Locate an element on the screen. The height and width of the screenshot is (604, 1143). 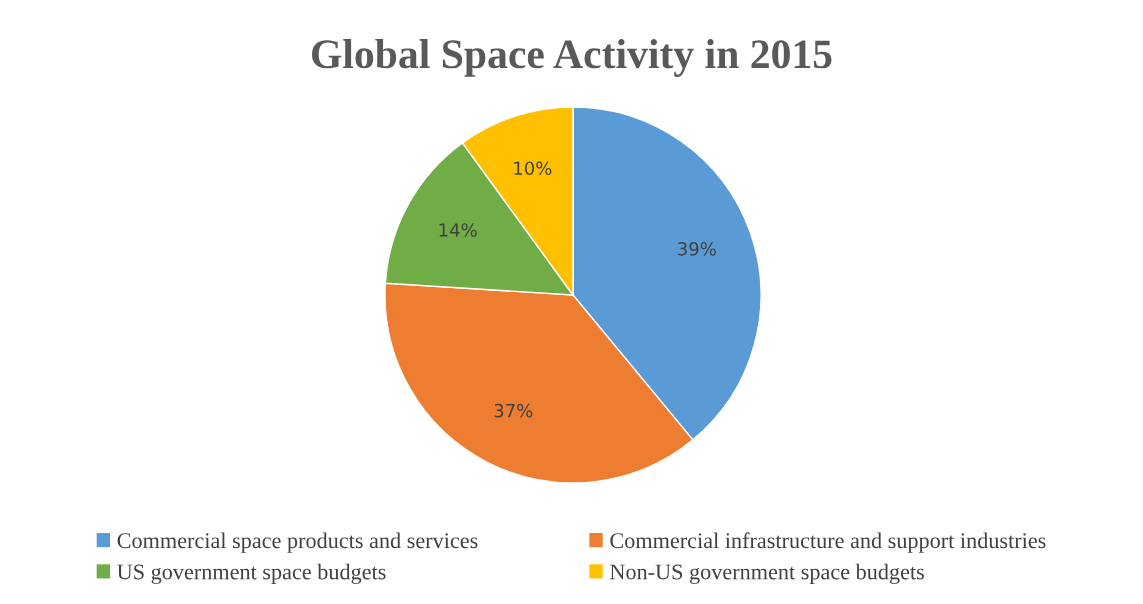
data-label: 10% is located at coordinates (533, 168).